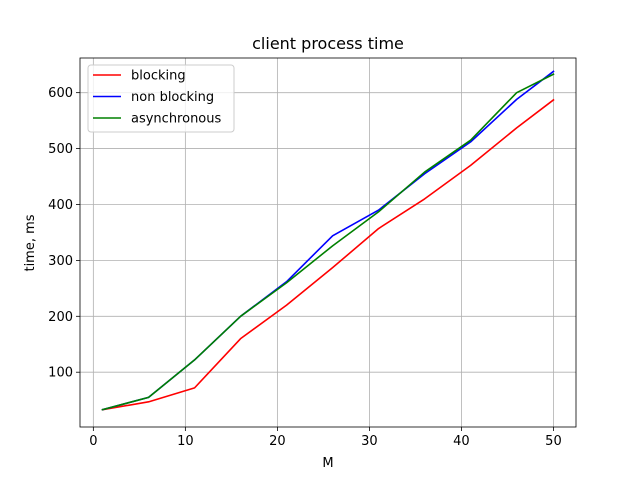 Image resolution: width=640 pixels, height=480 pixels. Describe the element at coordinates (158, 76) in the screenshot. I see `legend-label: blocking` at that location.